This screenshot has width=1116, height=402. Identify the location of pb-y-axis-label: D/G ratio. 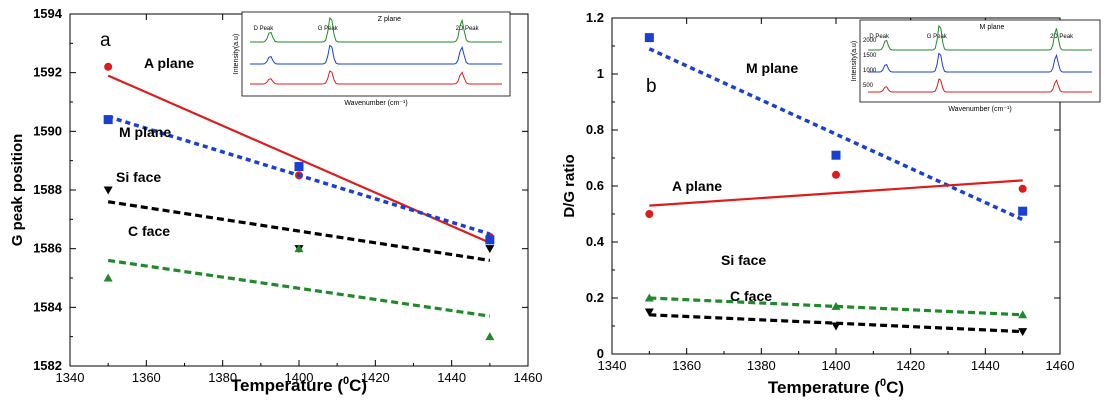
(569, 185).